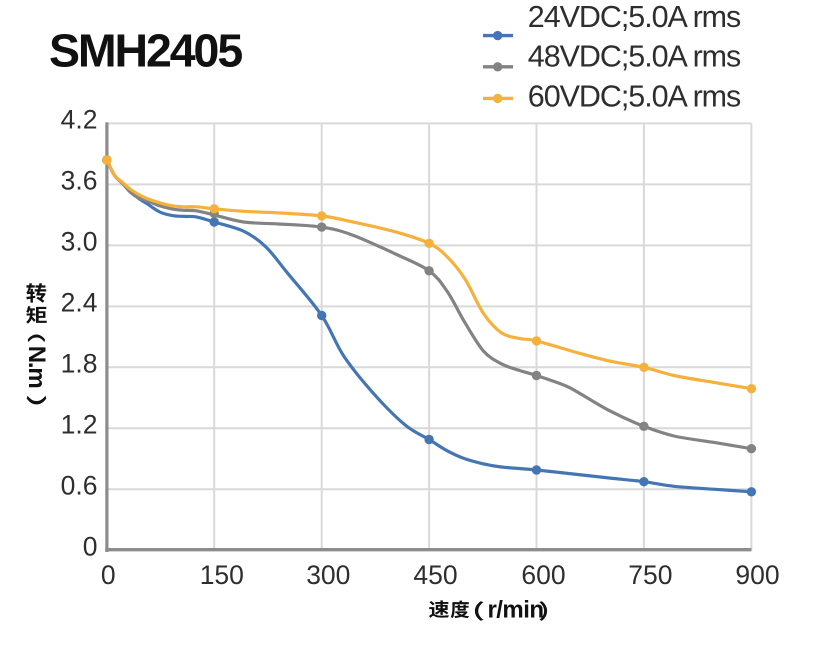  Describe the element at coordinates (79, 364) in the screenshot. I see `svg-text: 1.8` at that location.